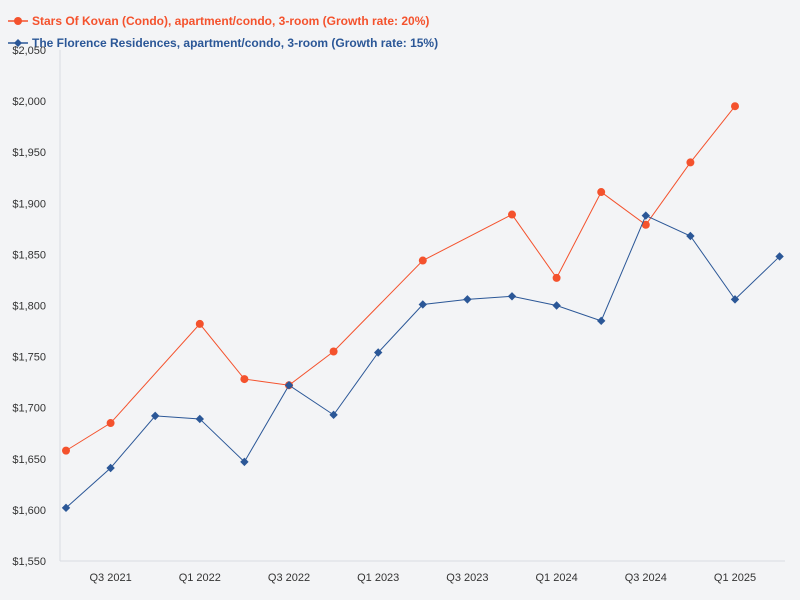  What do you see at coordinates (29, 51) in the screenshot?
I see `y-tick-label: $2,050` at bounding box center [29, 51].